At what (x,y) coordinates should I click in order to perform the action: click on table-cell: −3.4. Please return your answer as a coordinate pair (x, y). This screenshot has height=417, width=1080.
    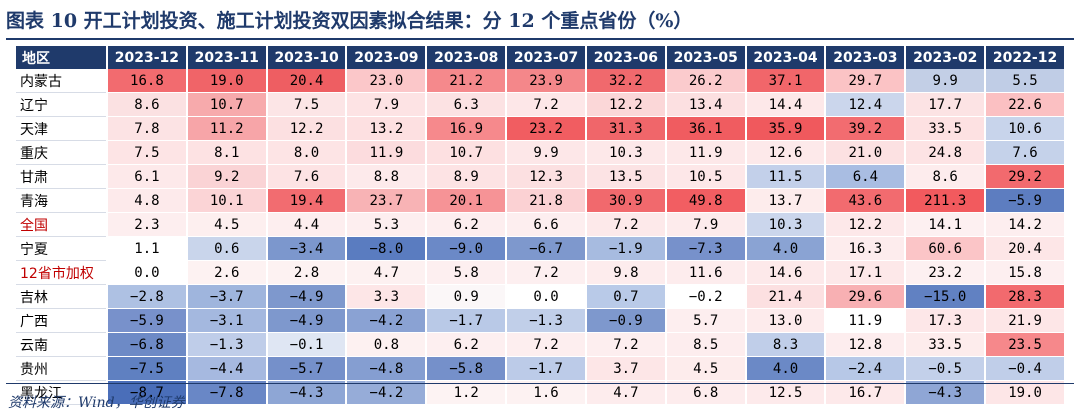
    Looking at the image, I should click on (306, 249).